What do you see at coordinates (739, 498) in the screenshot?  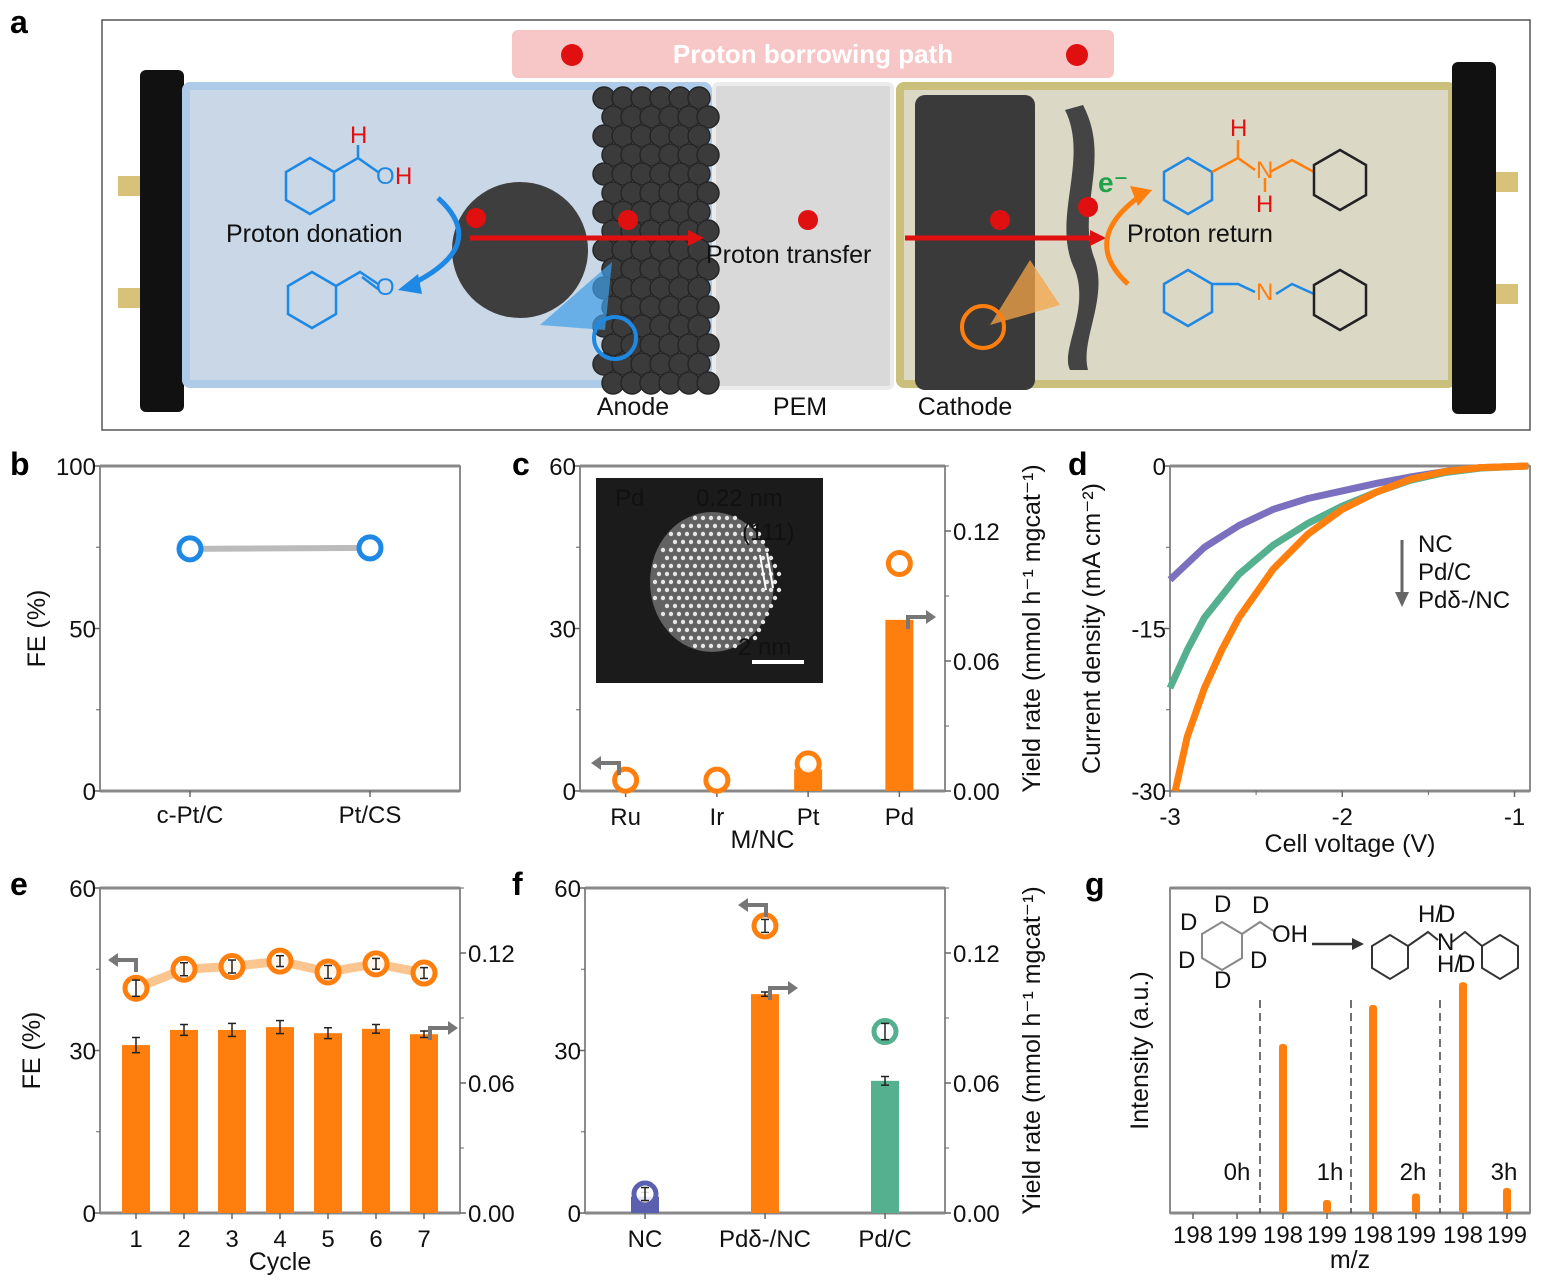 I see `inset-spacing-label: 0.22 nm` at bounding box center [739, 498].